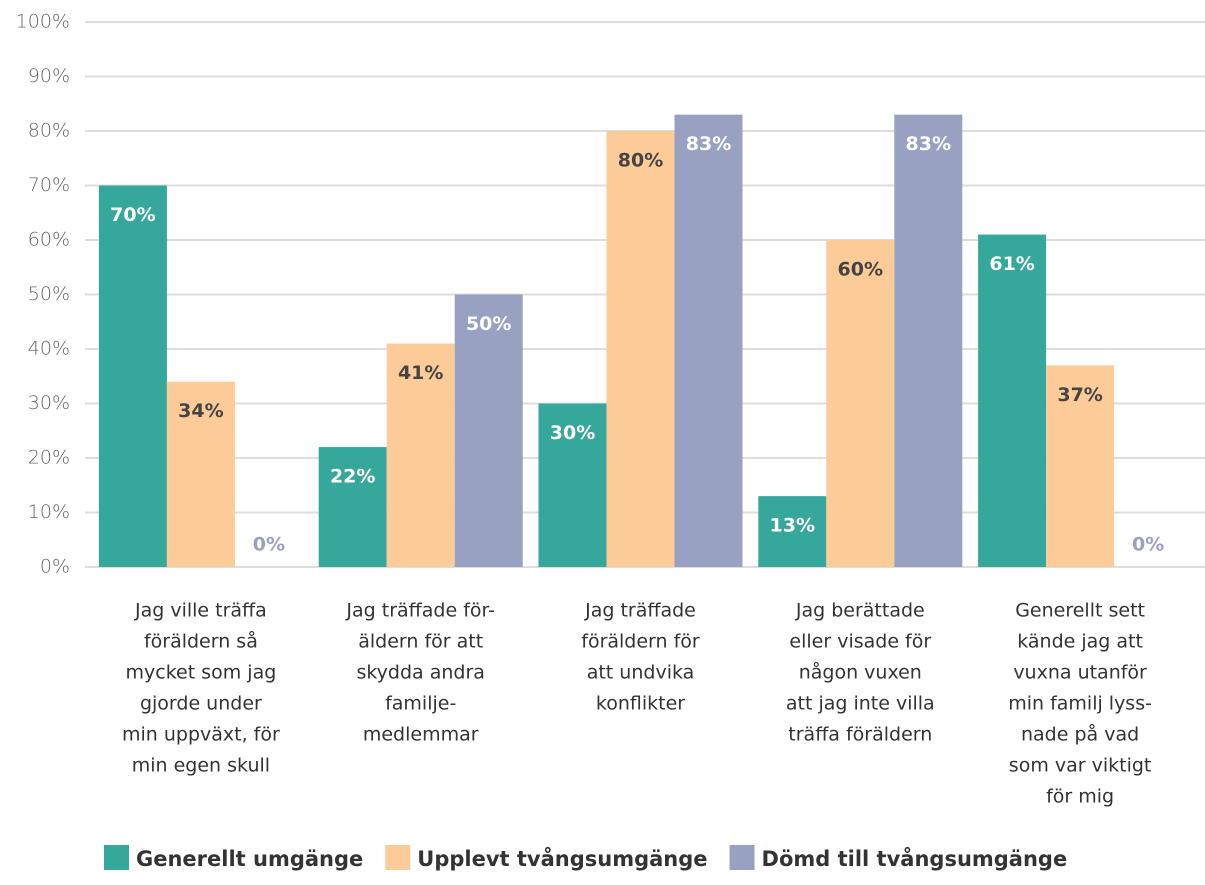 The image size is (1205, 885). What do you see at coordinates (49, 240) in the screenshot?
I see `y-tick-label: 60%` at bounding box center [49, 240].